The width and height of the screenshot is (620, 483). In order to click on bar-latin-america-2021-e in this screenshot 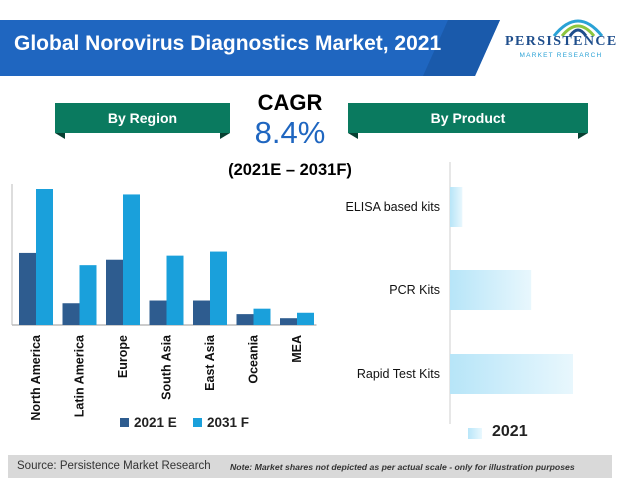, I will do `click(71, 314)`.